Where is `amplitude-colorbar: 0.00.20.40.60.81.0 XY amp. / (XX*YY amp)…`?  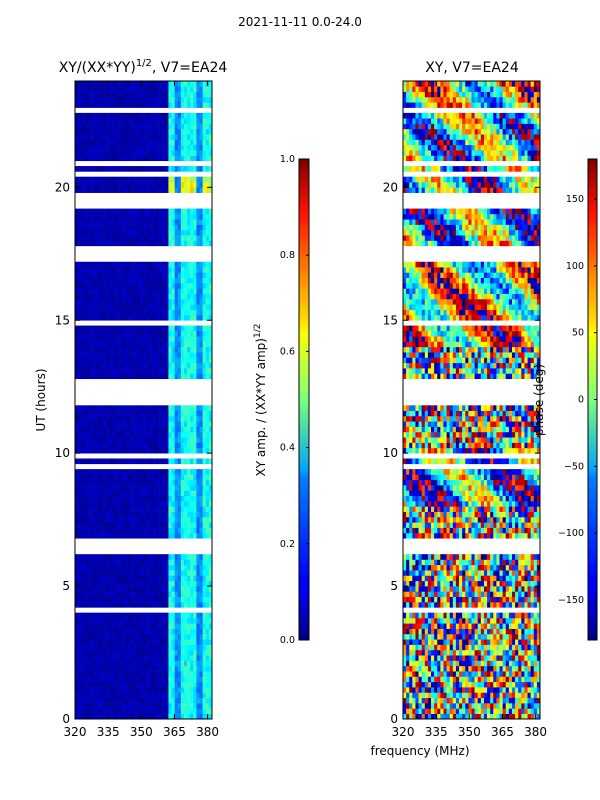 amplitude-colorbar: 0.00.20.40.60.81.0 XY amp. / (XX*YY amp)… is located at coordinates (281, 400).